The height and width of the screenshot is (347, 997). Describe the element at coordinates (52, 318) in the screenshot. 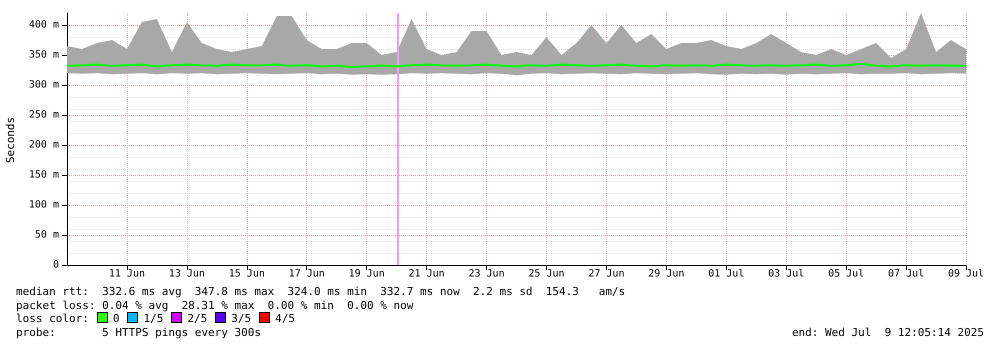

I see `text: loss color:` at that location.